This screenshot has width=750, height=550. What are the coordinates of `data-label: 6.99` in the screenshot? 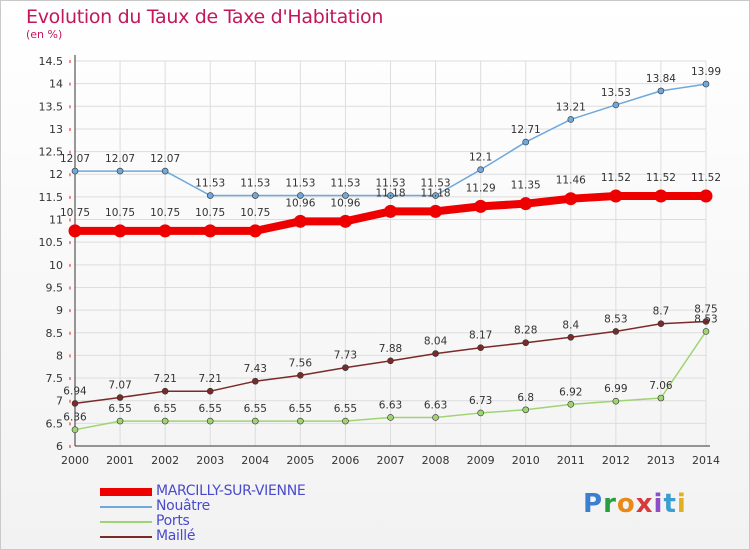 It's located at (615, 389).